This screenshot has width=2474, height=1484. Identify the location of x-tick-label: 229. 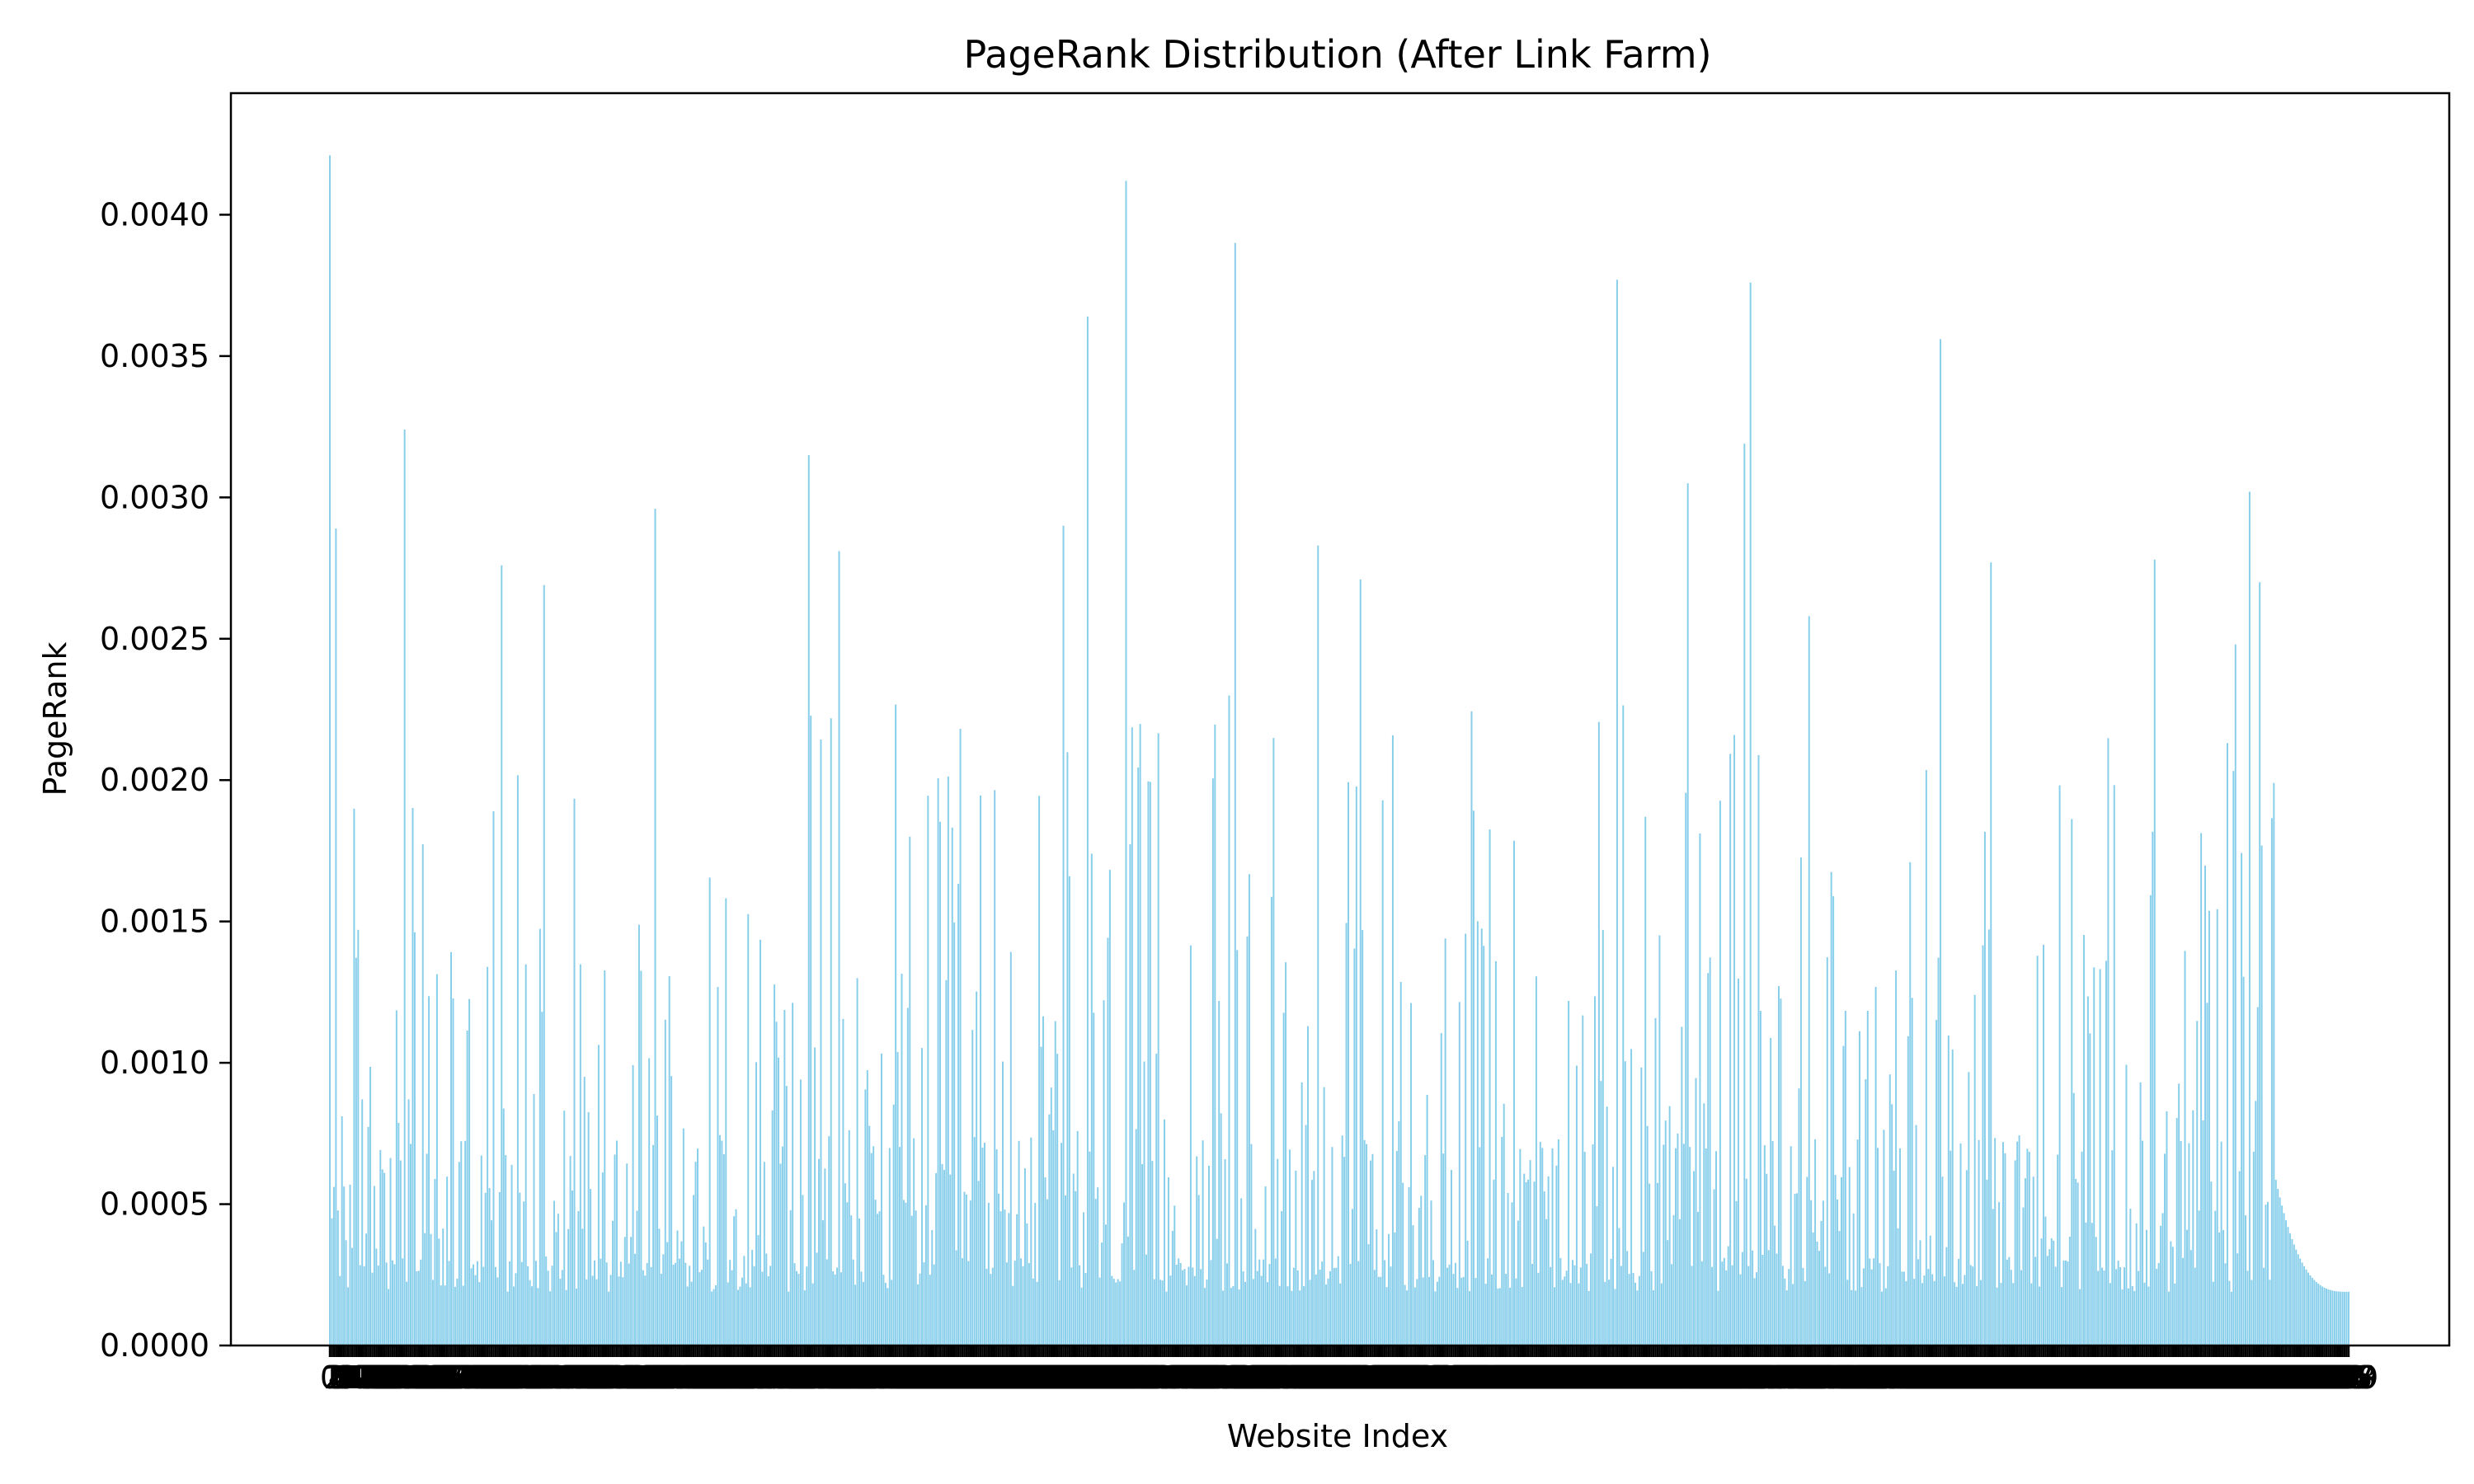
(793, 1378).